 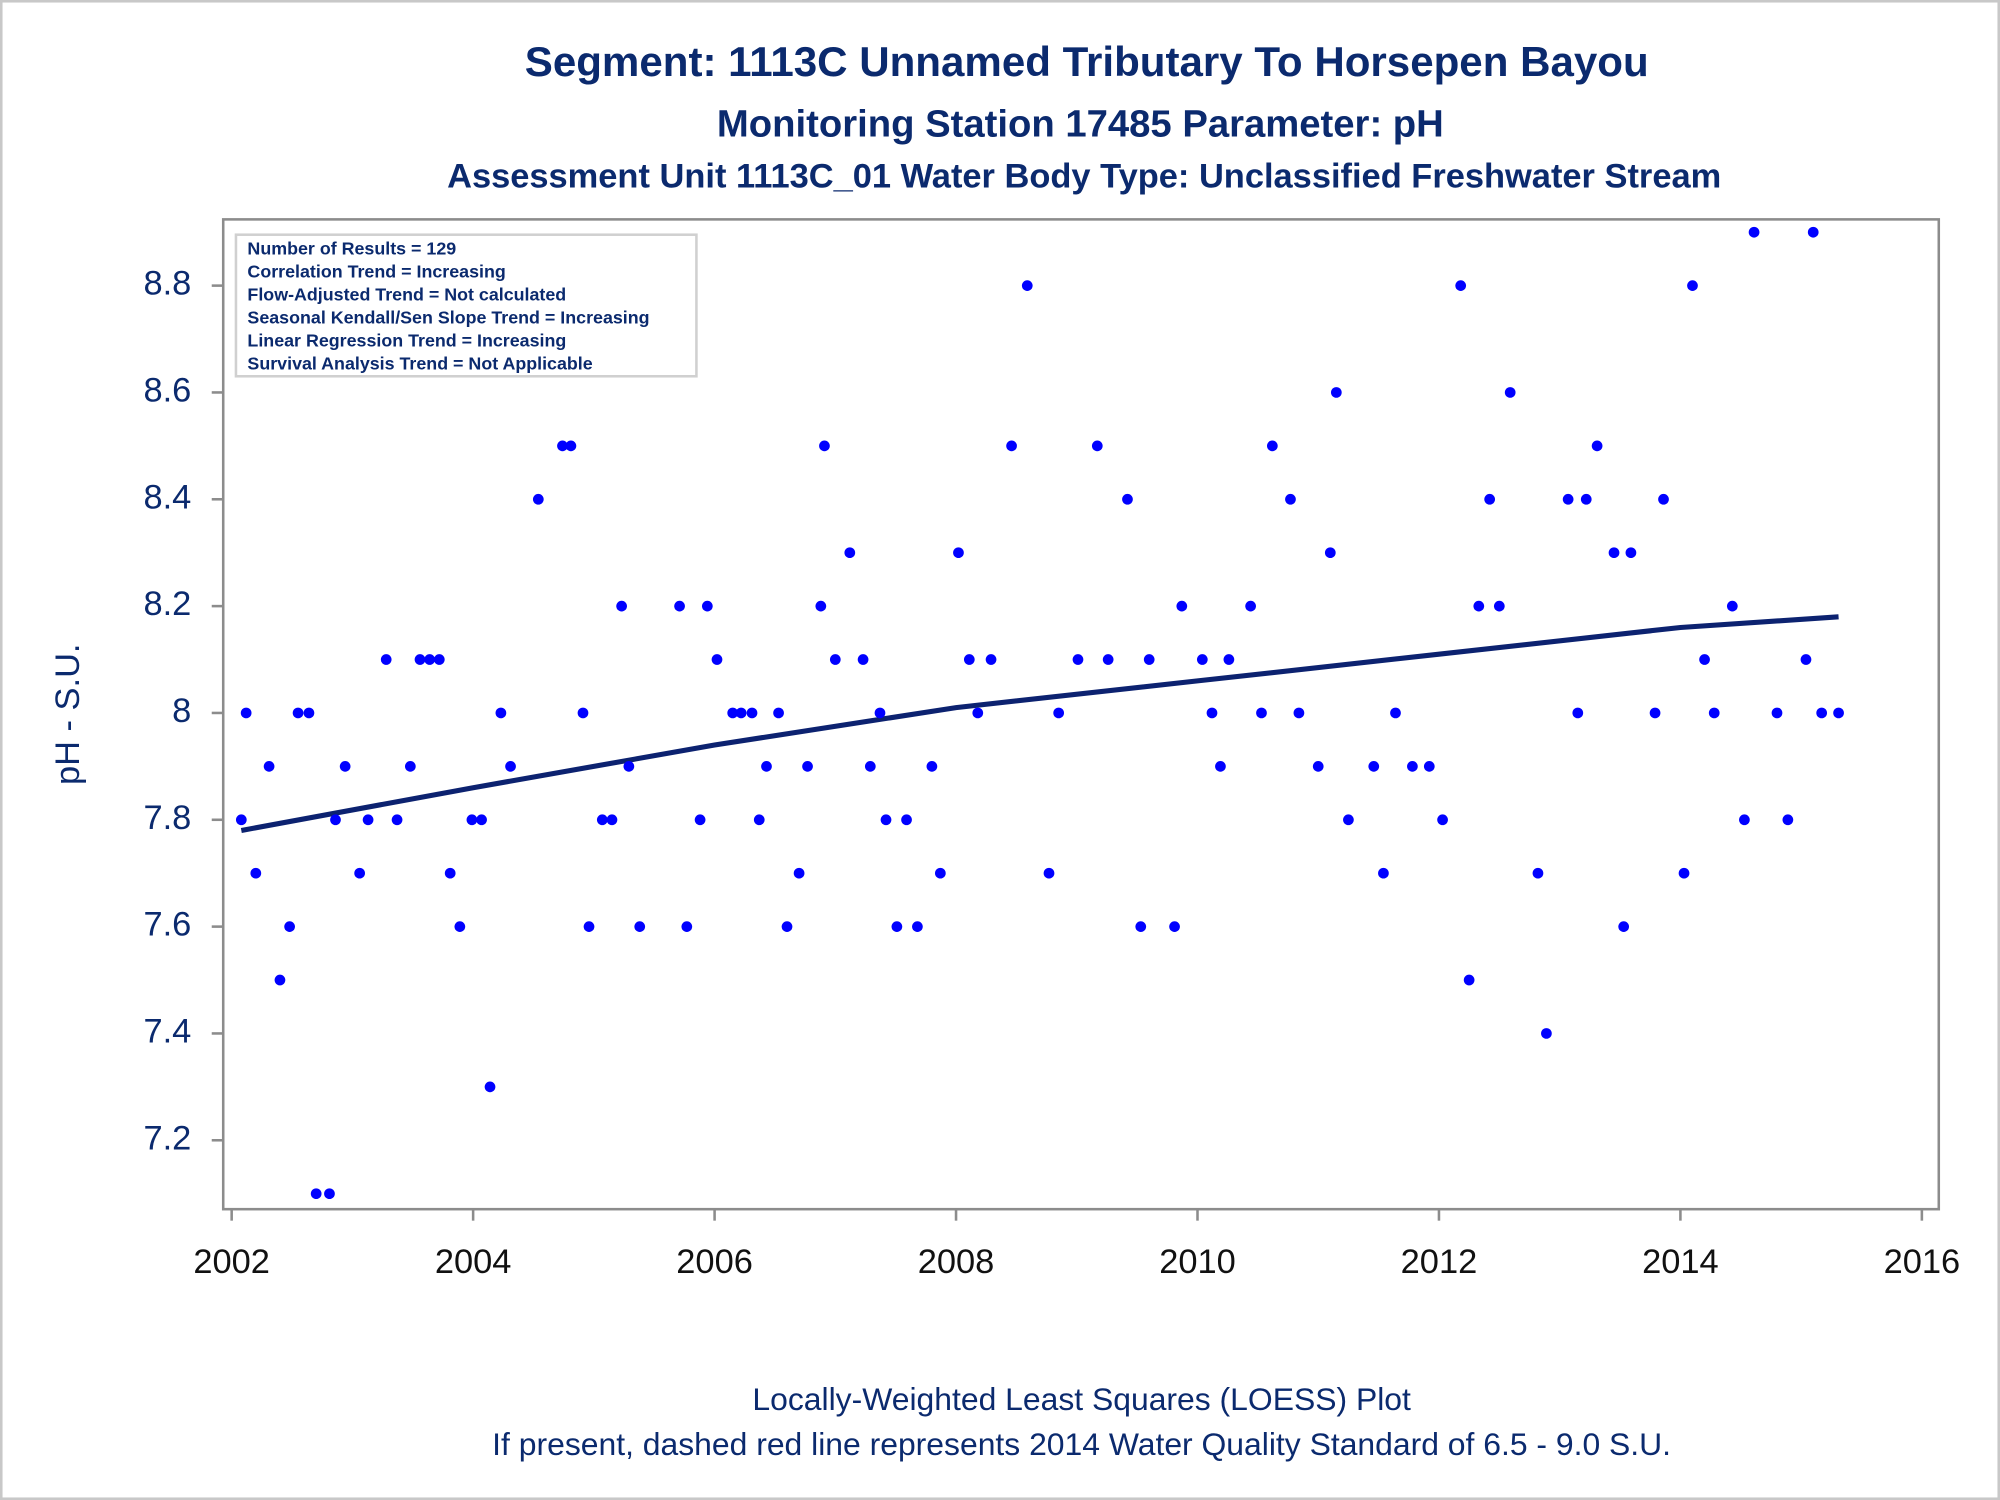 What do you see at coordinates (956, 1262) in the screenshot?
I see `x-tick-label: 2008` at bounding box center [956, 1262].